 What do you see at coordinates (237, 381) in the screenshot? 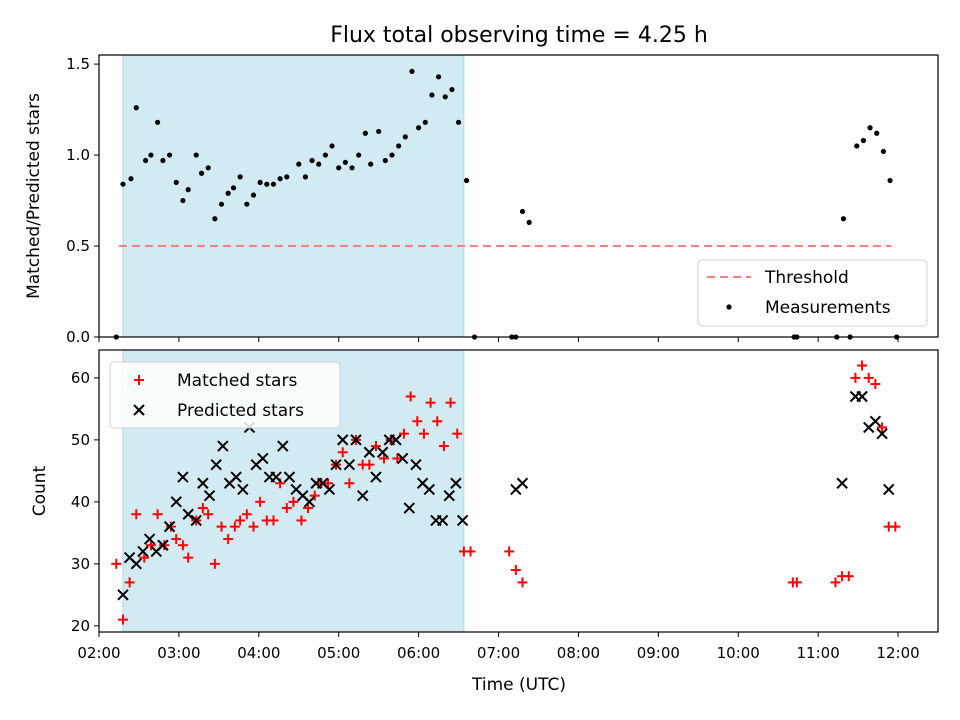
I see `legend-matched-label: Matched stars` at bounding box center [237, 381].